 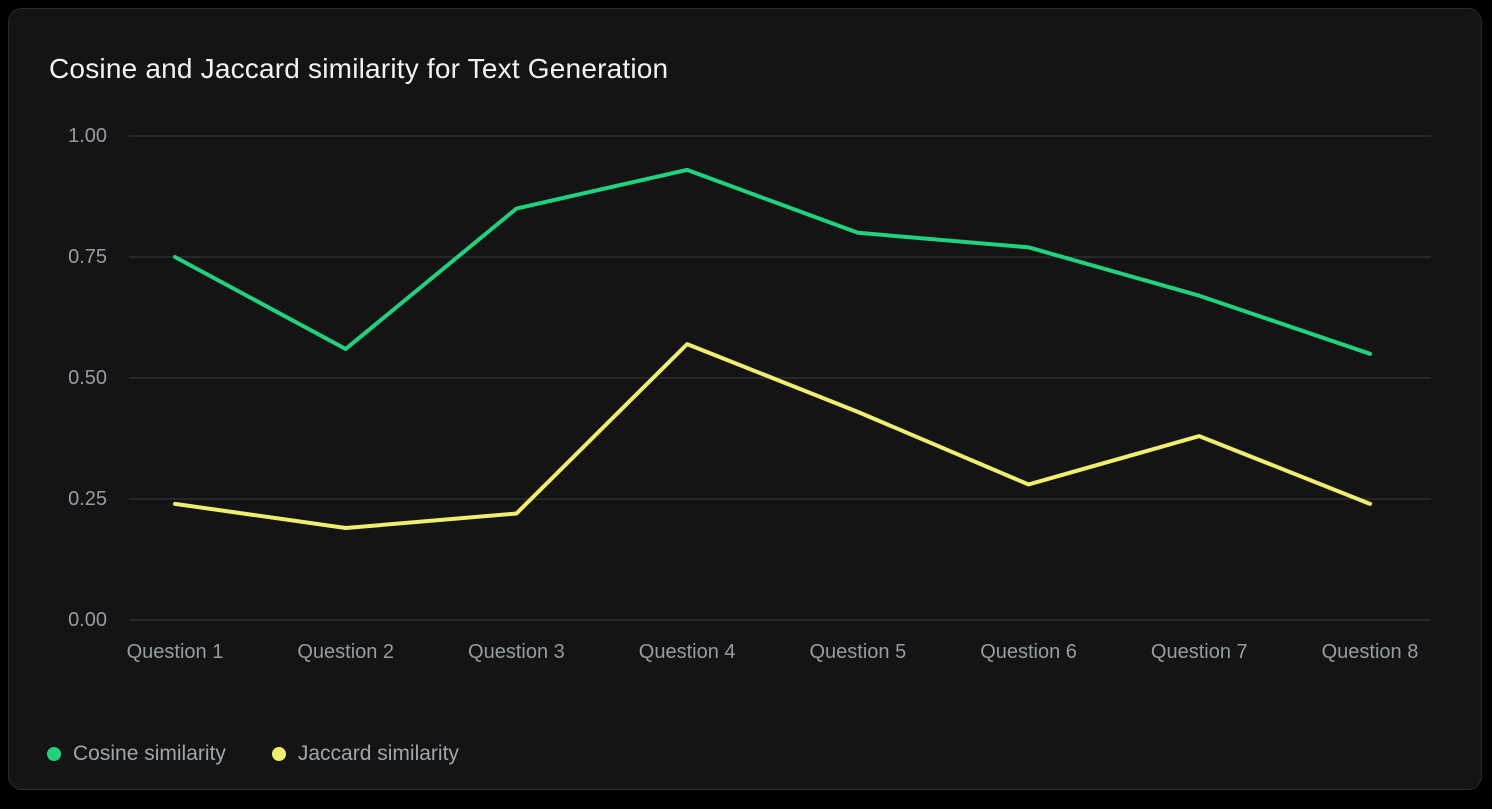 I want to click on cosine-series-dot-icon, so click(x=54, y=754).